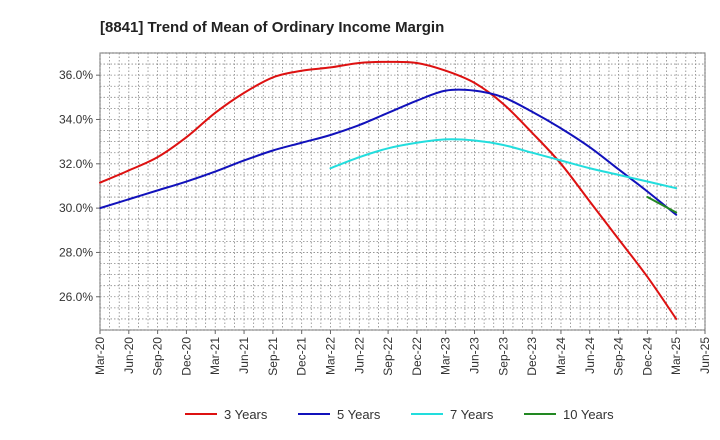 The height and width of the screenshot is (440, 720). What do you see at coordinates (417, 356) in the screenshot?
I see `x-tick-label: Dec-22` at bounding box center [417, 356].